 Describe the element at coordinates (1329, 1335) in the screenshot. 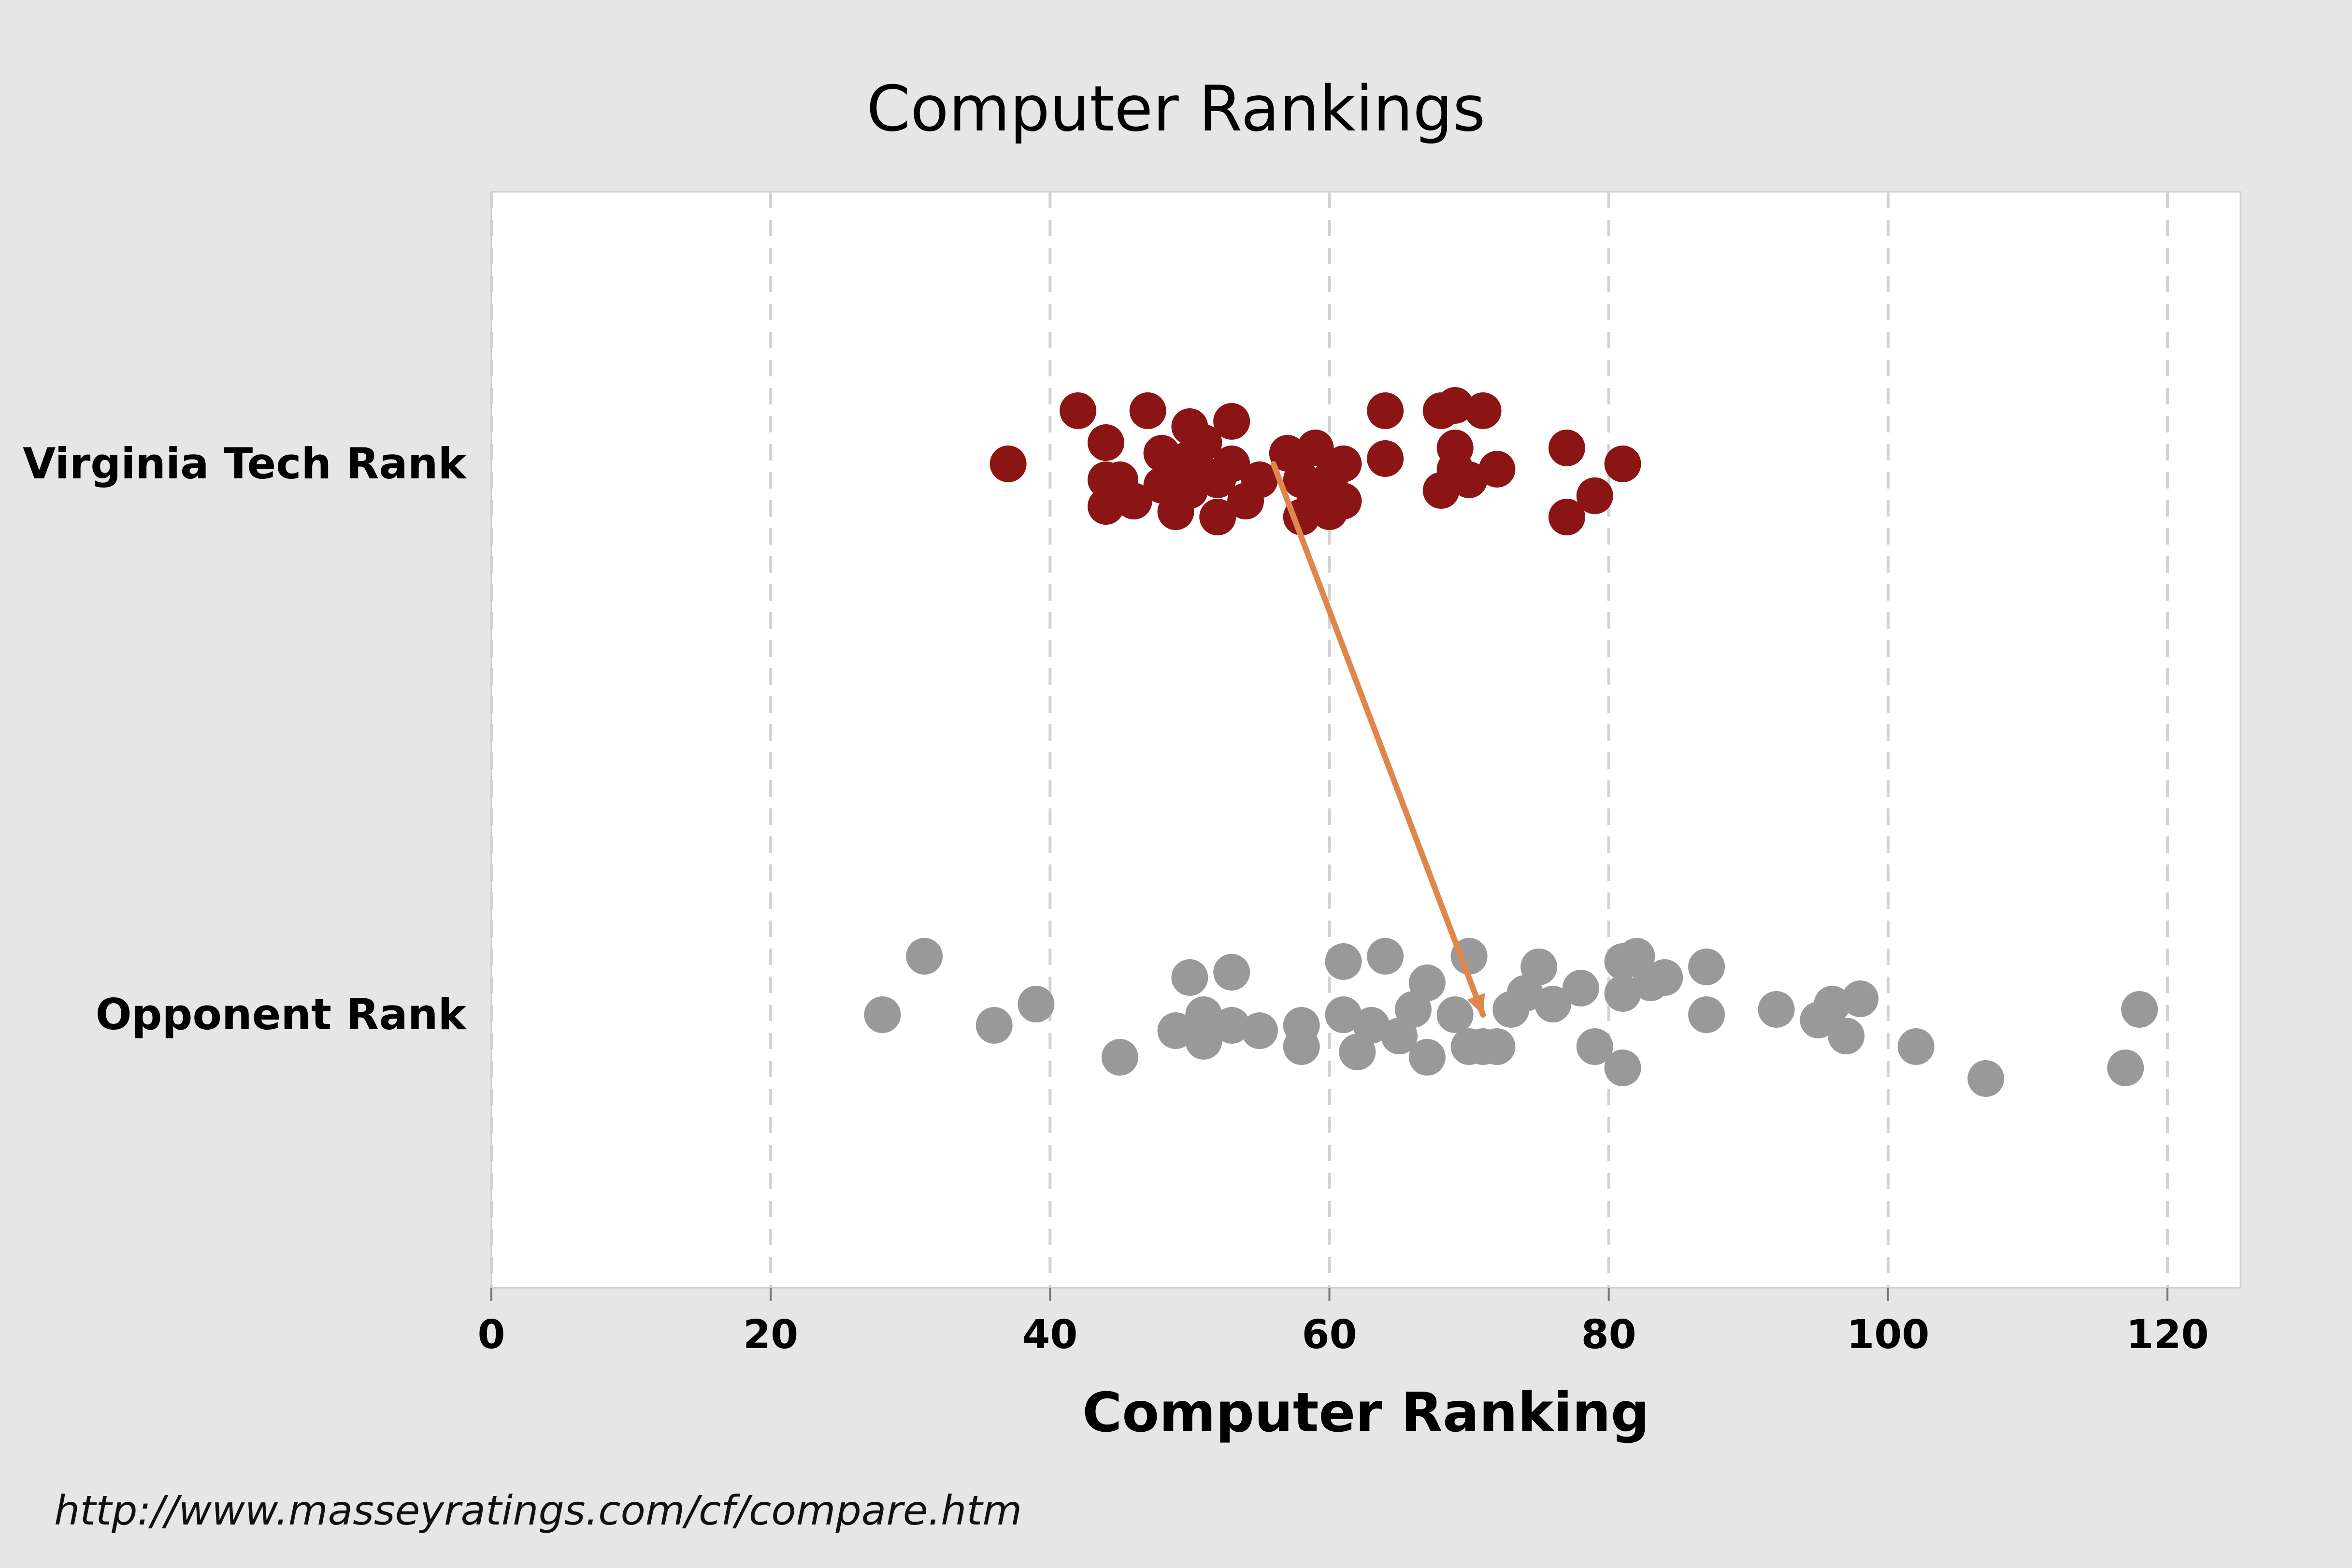

I see `x-tick-label: 60` at that location.